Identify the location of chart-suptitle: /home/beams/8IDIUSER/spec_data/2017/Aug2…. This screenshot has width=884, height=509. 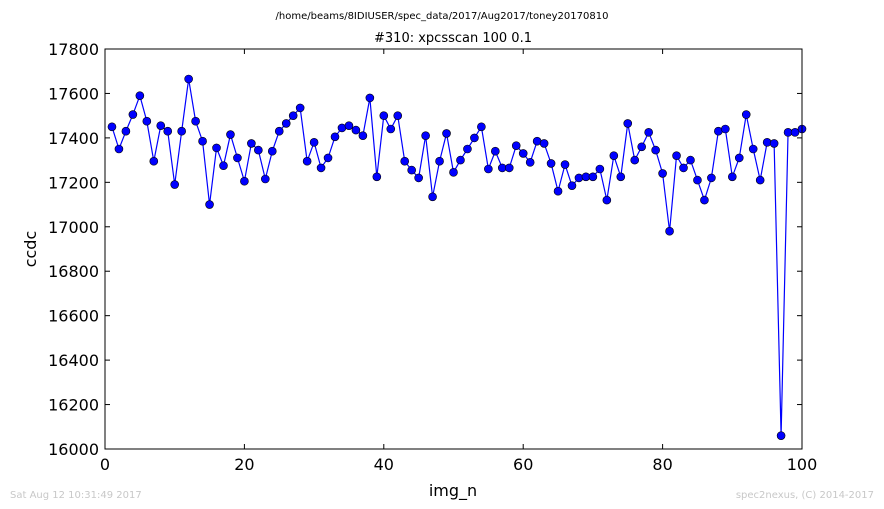
(442, 16).